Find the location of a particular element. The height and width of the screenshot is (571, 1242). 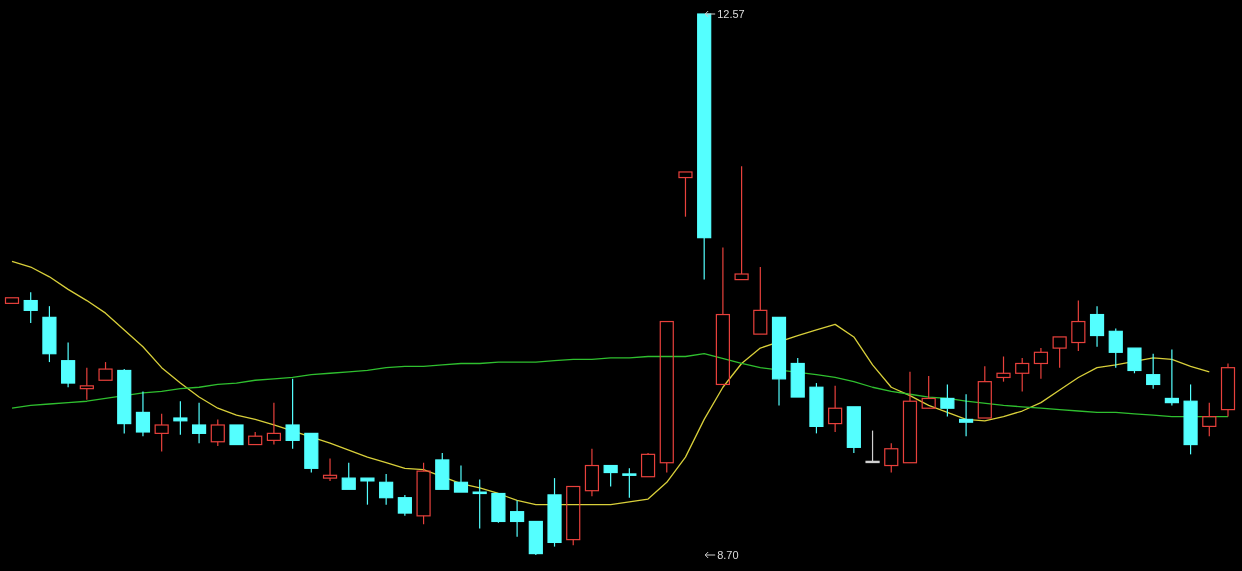

y-tick-label: 12.57 is located at coordinates (731, 13).